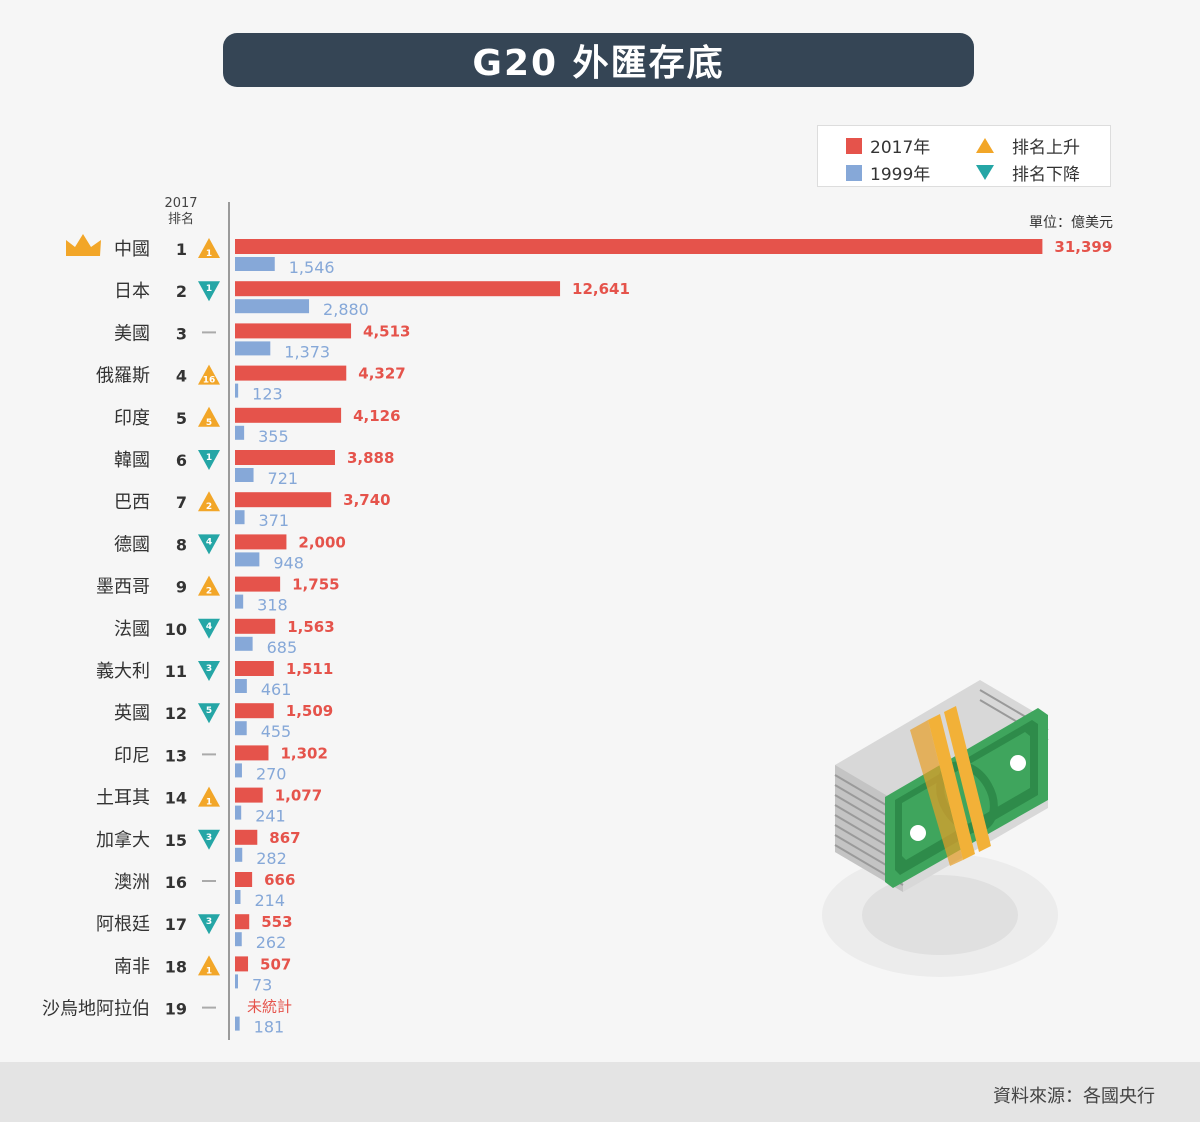 The width and height of the screenshot is (1200, 1122). I want to click on legend-item-rank-up: 排名上升, so click(1028, 145).